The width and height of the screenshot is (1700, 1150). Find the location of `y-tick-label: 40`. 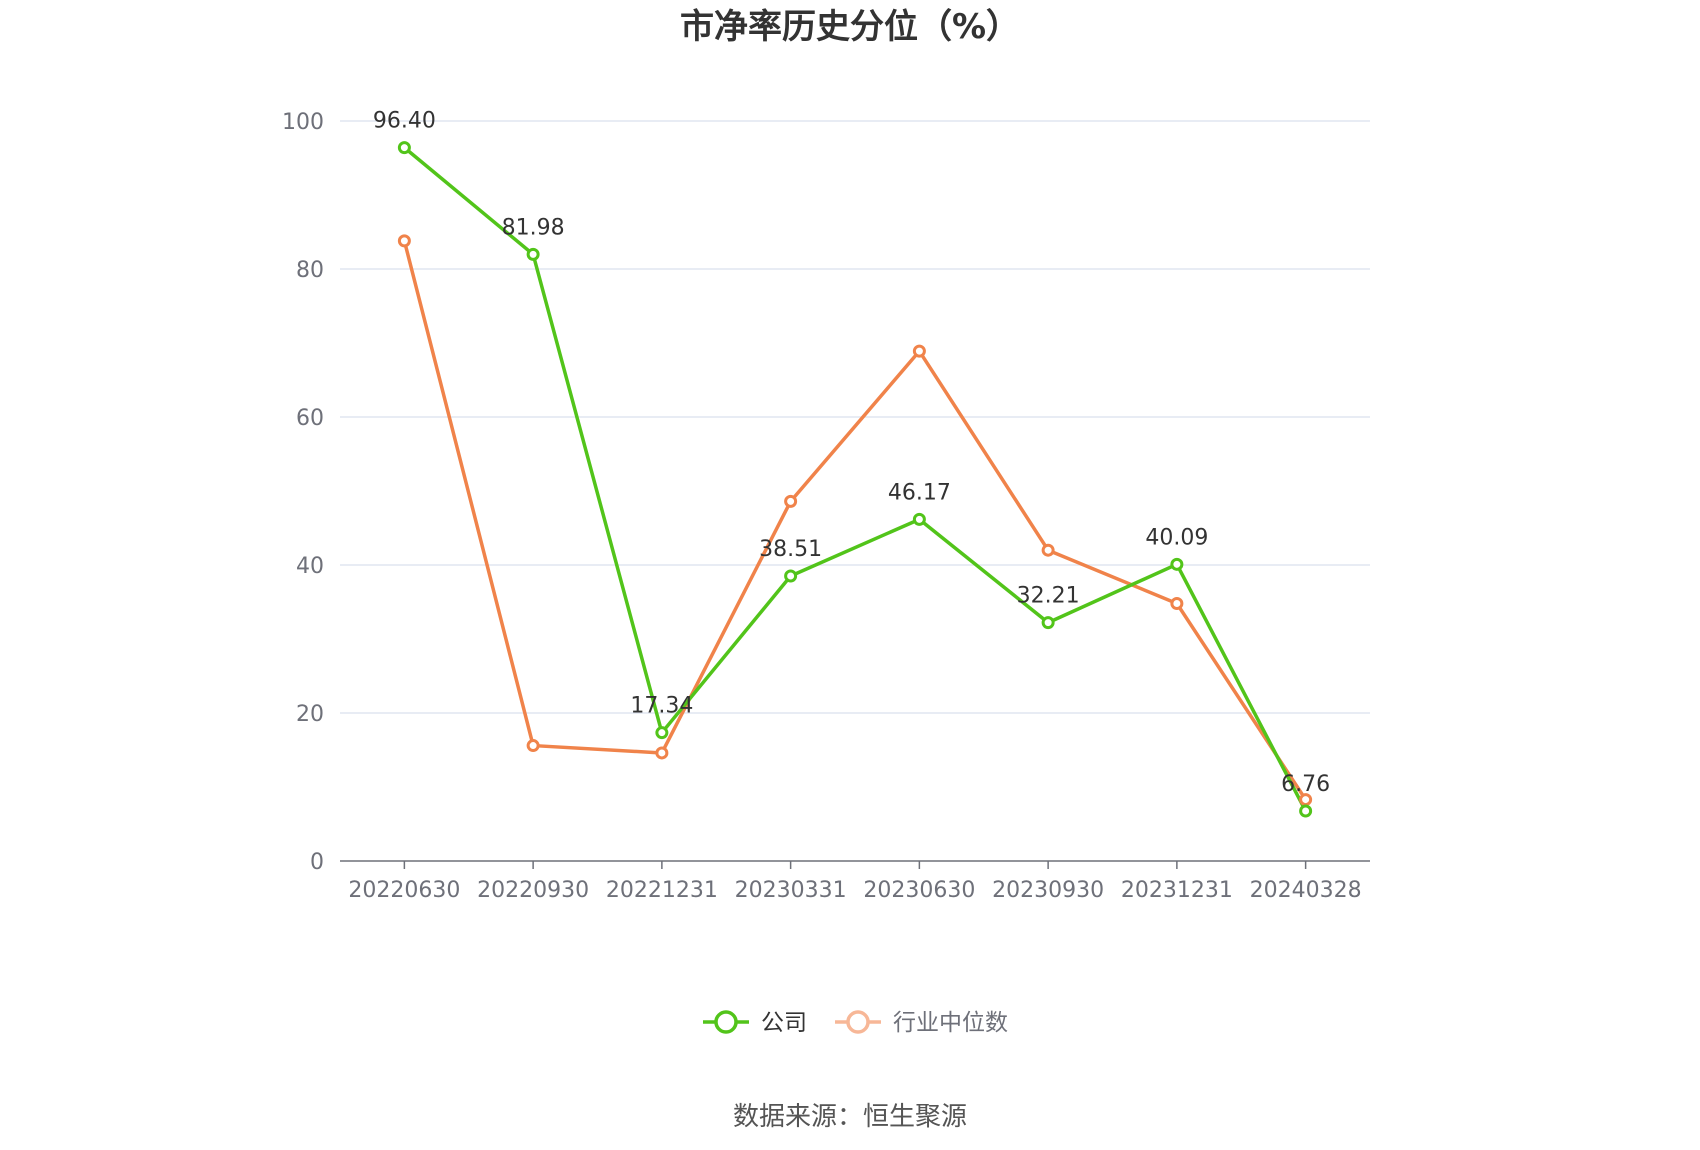

y-tick-label: 40 is located at coordinates (310, 566).